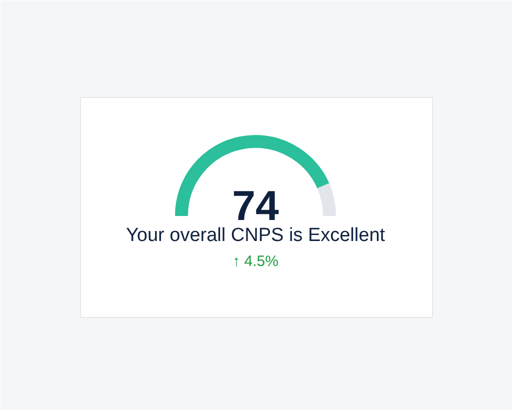 The height and width of the screenshot is (410, 512). Describe the element at coordinates (255, 261) in the screenshot. I see `text: ↑ 4.5%` at that location.